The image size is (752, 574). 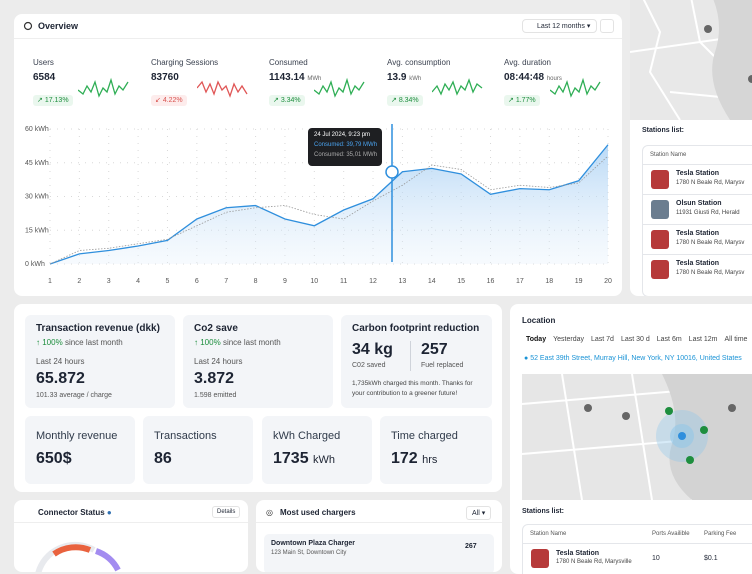 I want to click on kpi: Users 6584 ↗ 17.13%, so click(x=53, y=82).